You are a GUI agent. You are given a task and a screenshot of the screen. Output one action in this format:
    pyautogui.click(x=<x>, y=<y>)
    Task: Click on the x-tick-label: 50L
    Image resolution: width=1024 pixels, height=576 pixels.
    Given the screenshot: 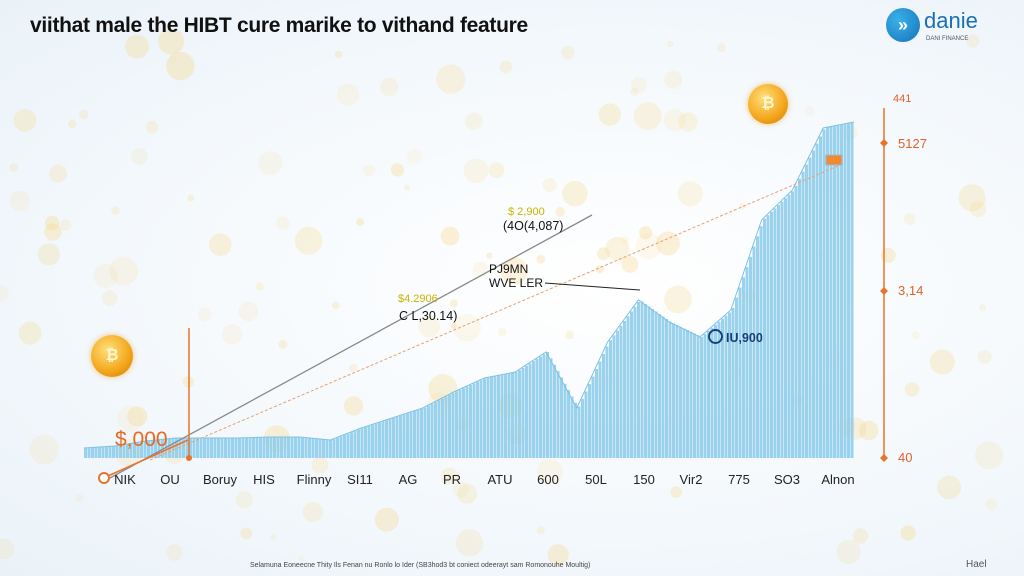 What is the action you would take?
    pyautogui.click(x=596, y=479)
    